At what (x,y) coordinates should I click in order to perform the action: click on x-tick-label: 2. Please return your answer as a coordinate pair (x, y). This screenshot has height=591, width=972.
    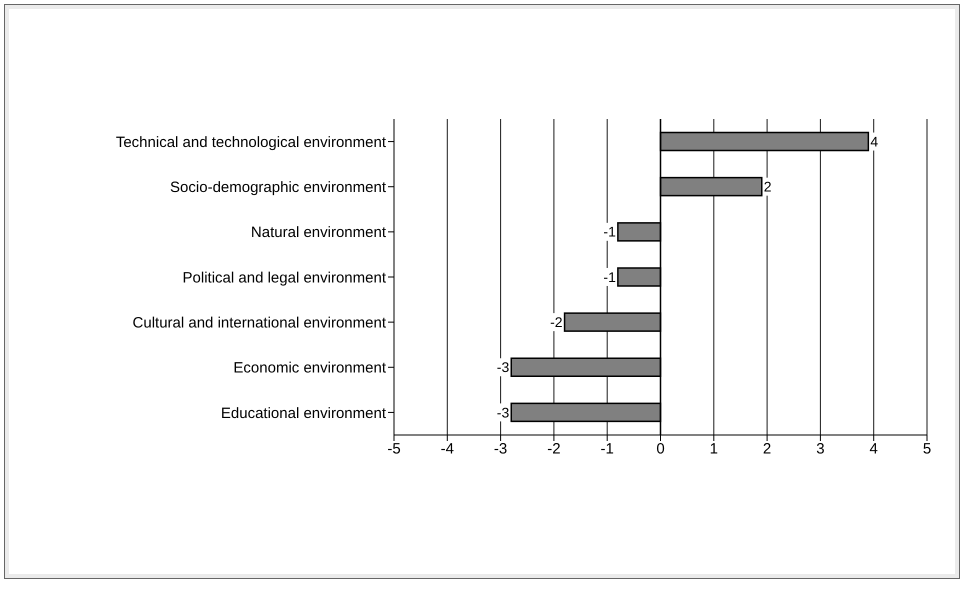
    Looking at the image, I should click on (767, 449).